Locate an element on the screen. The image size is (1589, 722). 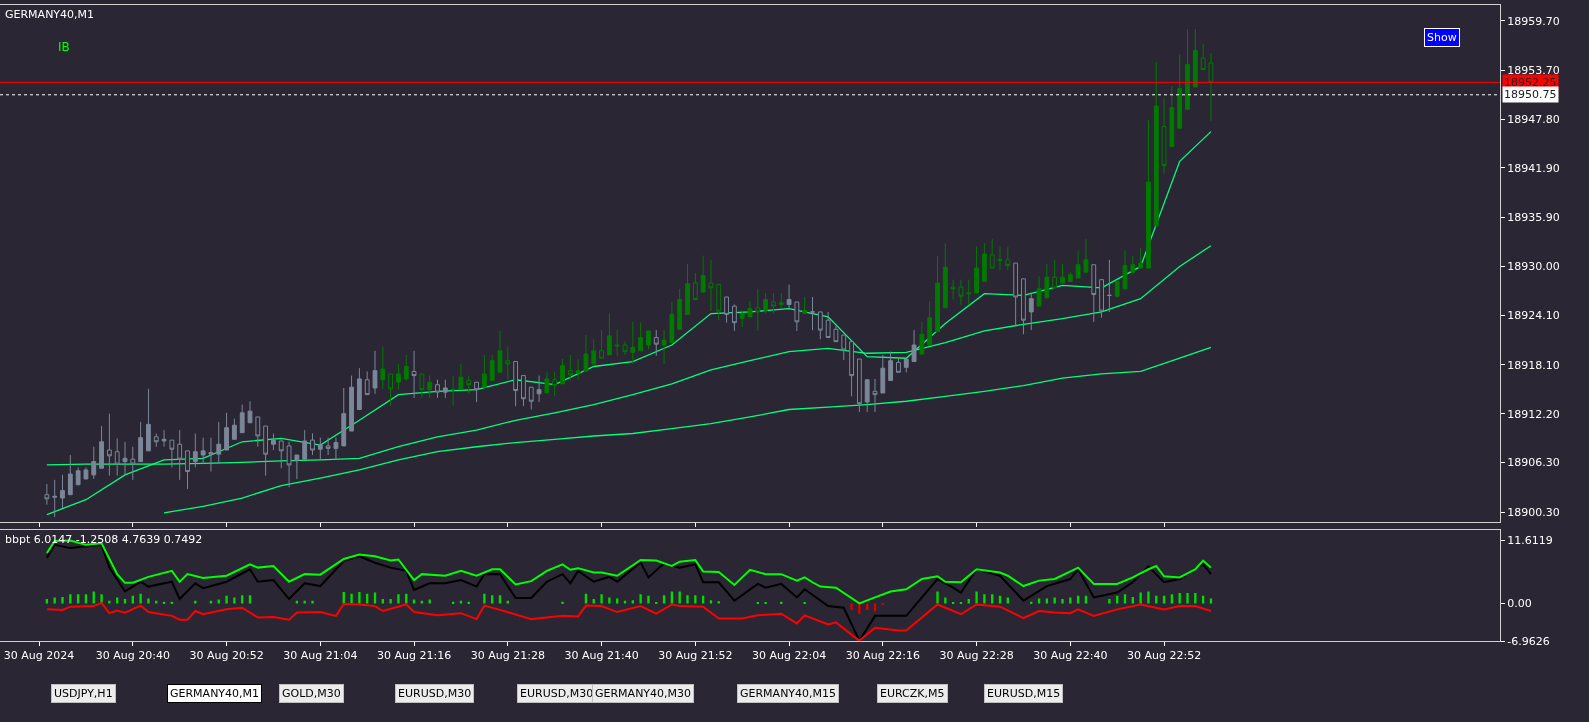
text: GERMANY40,M30 is located at coordinates (643, 693).